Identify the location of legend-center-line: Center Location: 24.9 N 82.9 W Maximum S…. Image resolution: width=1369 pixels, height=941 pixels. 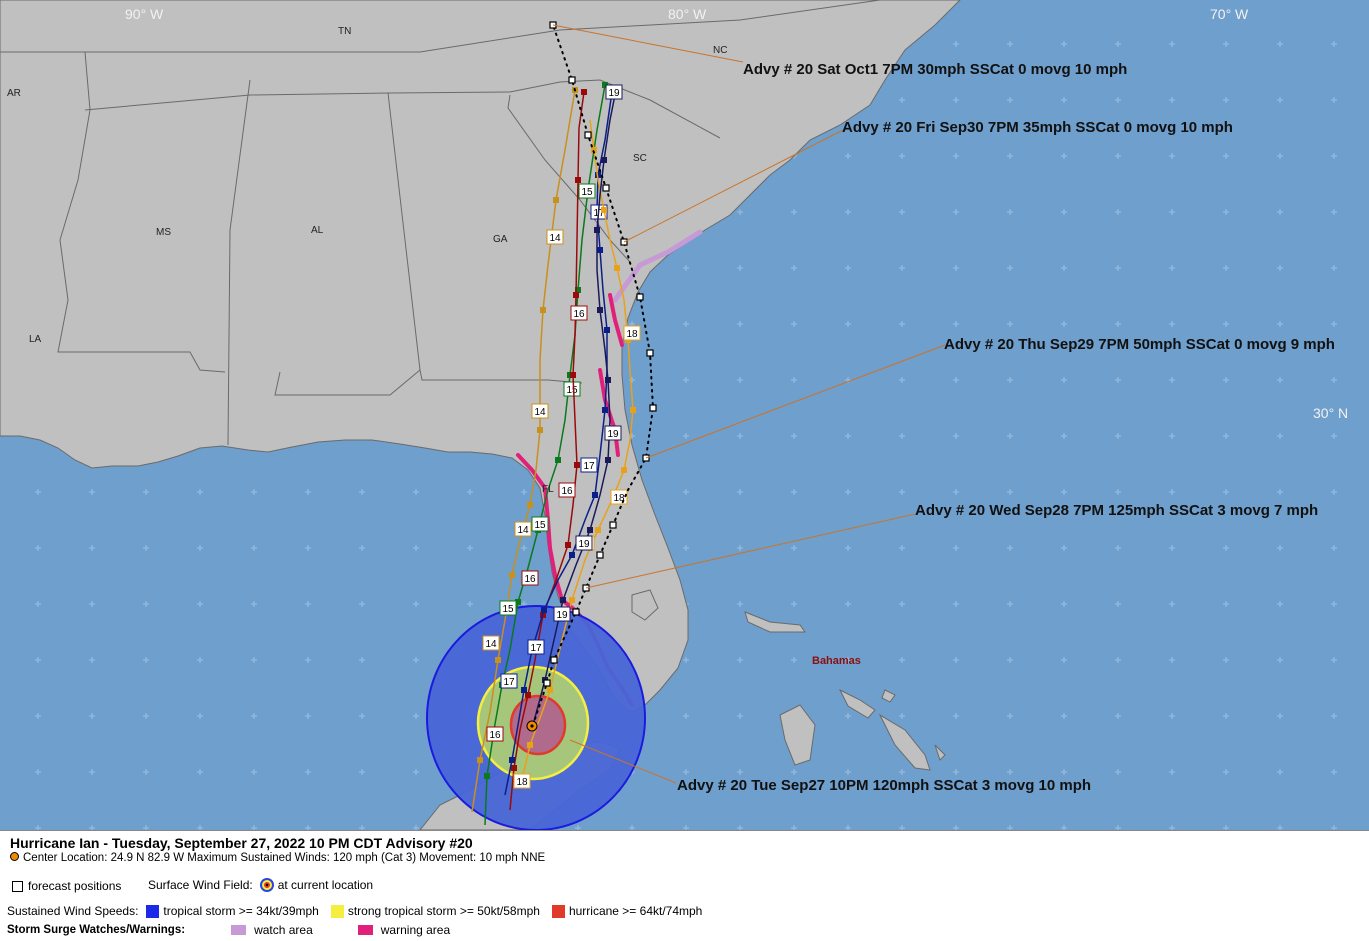
(277, 858).